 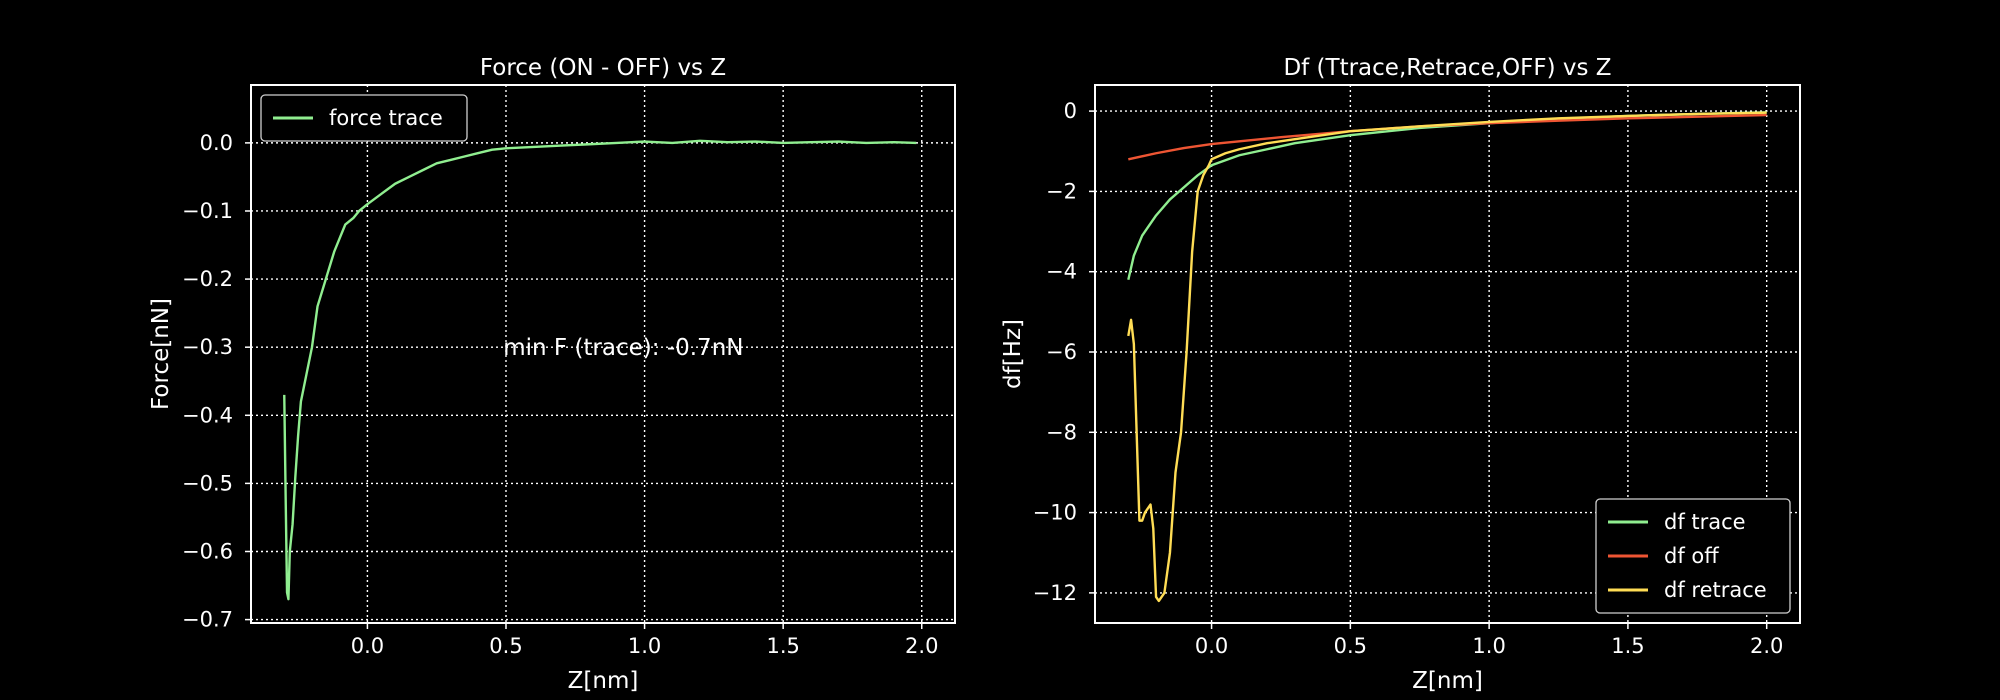 What do you see at coordinates (207, 620) in the screenshot?
I see `y-tick-label: −0.7` at bounding box center [207, 620].